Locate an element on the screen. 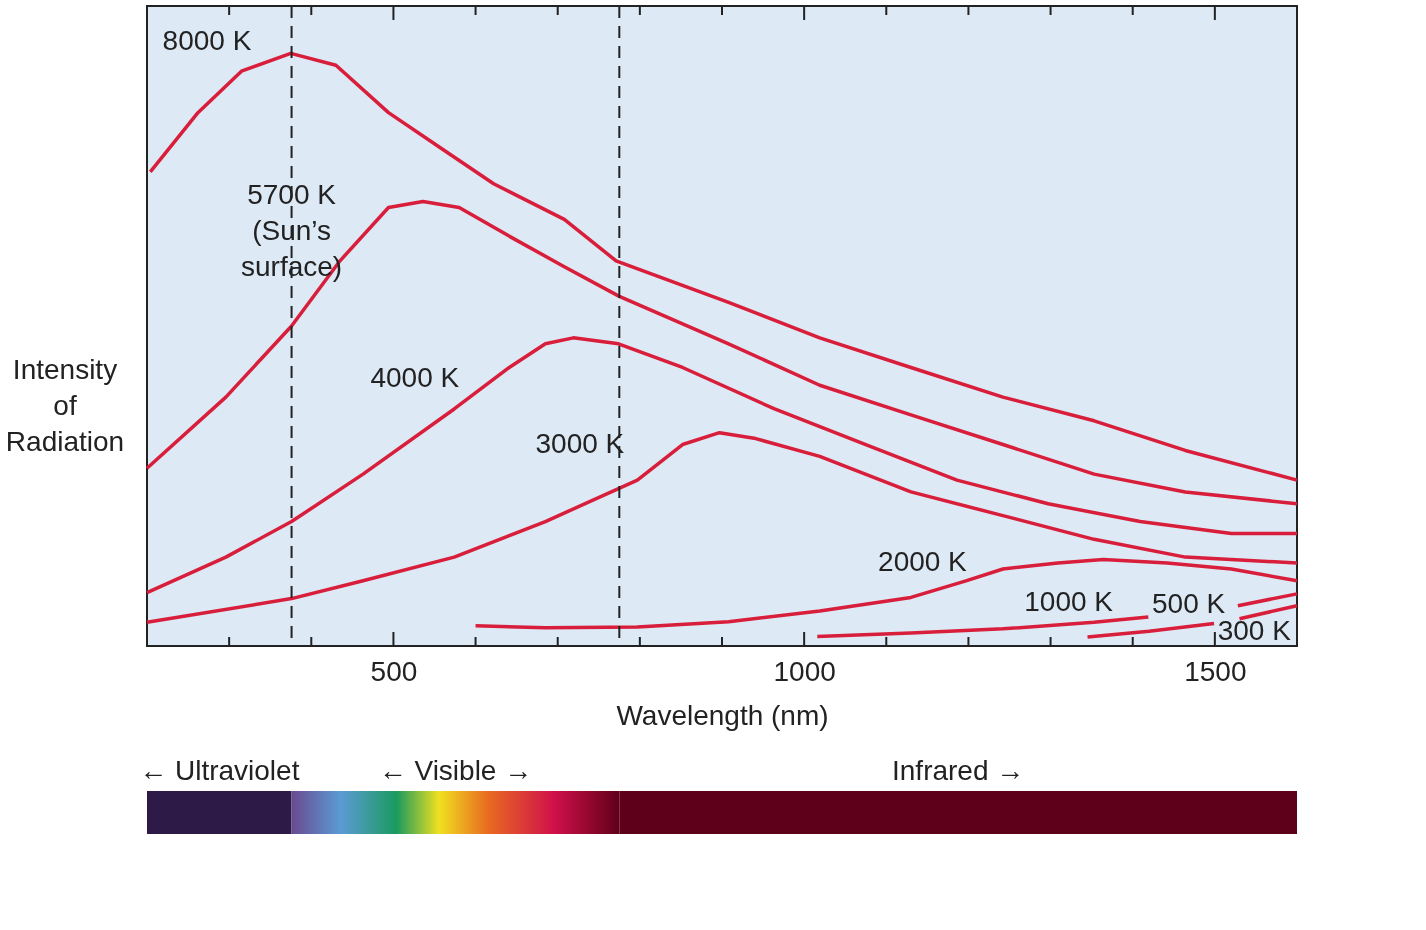  x-tick-label: 500 is located at coordinates (394, 671).